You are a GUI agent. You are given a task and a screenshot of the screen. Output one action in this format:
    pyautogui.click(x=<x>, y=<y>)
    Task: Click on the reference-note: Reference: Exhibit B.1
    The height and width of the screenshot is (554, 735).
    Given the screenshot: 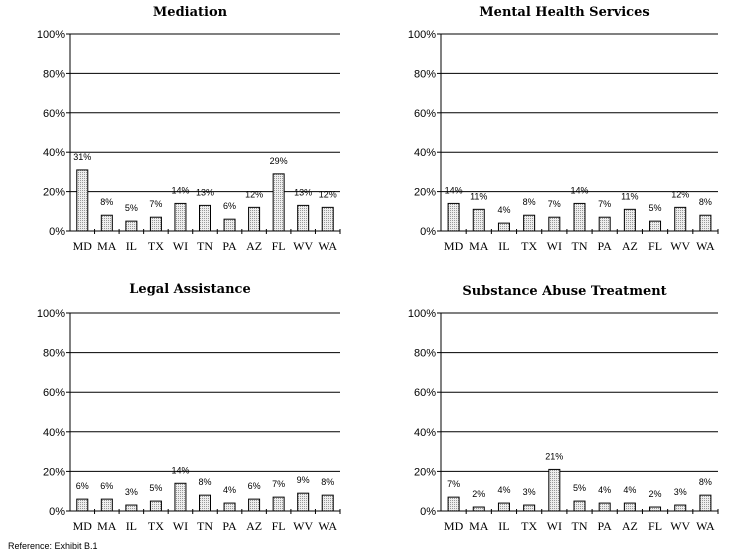 What is the action you would take?
    pyautogui.click(x=53, y=546)
    